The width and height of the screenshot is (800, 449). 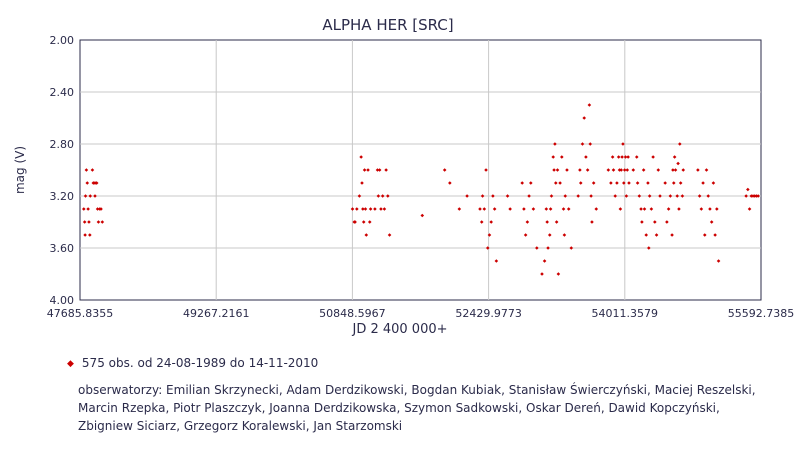 I want to click on legend: ◆ 575 obs. od 24-08-1989 do 14-11-2010, so click(x=192, y=363).